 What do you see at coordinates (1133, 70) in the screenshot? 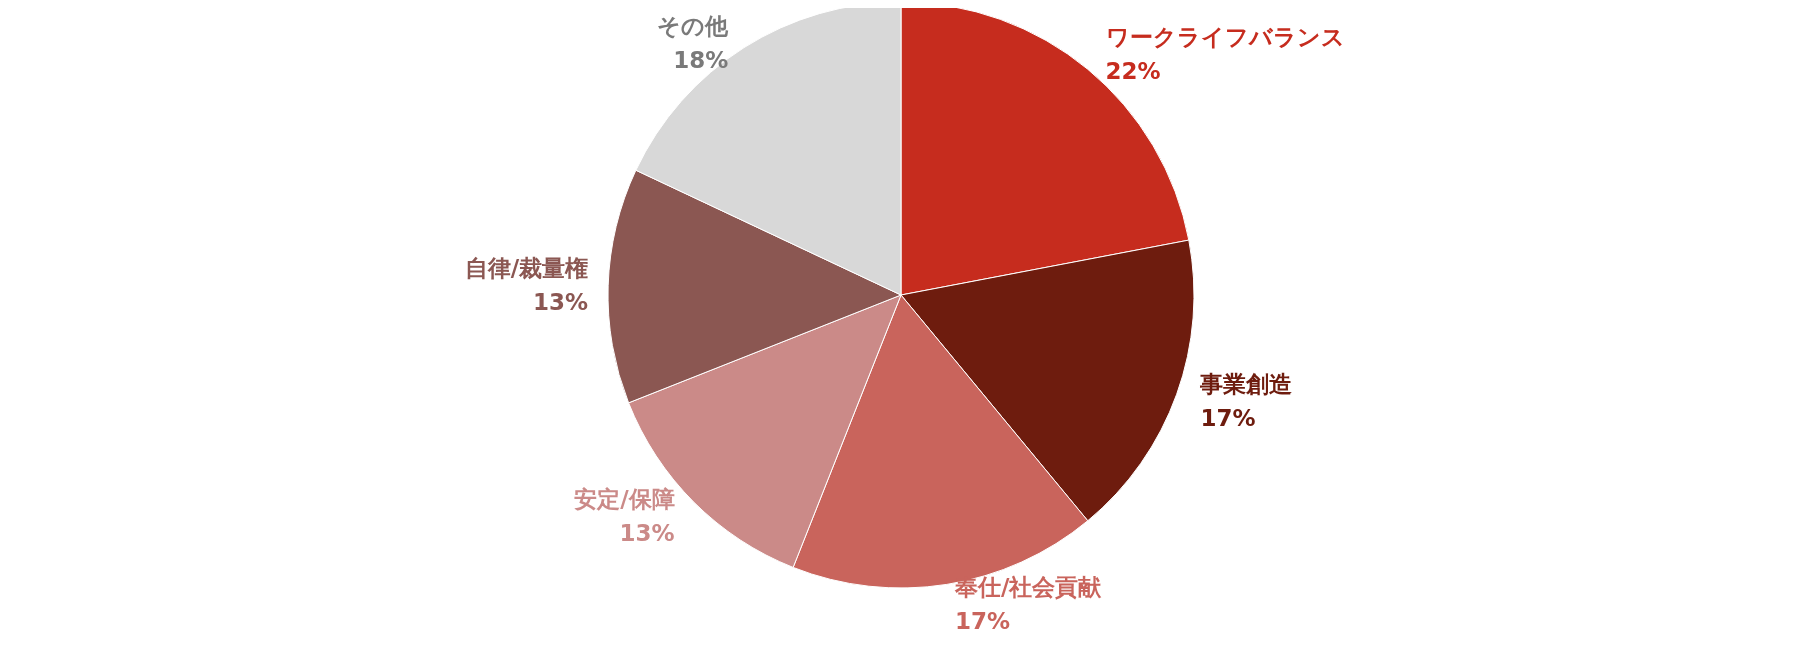
I see `data-label: 22%` at bounding box center [1133, 70].